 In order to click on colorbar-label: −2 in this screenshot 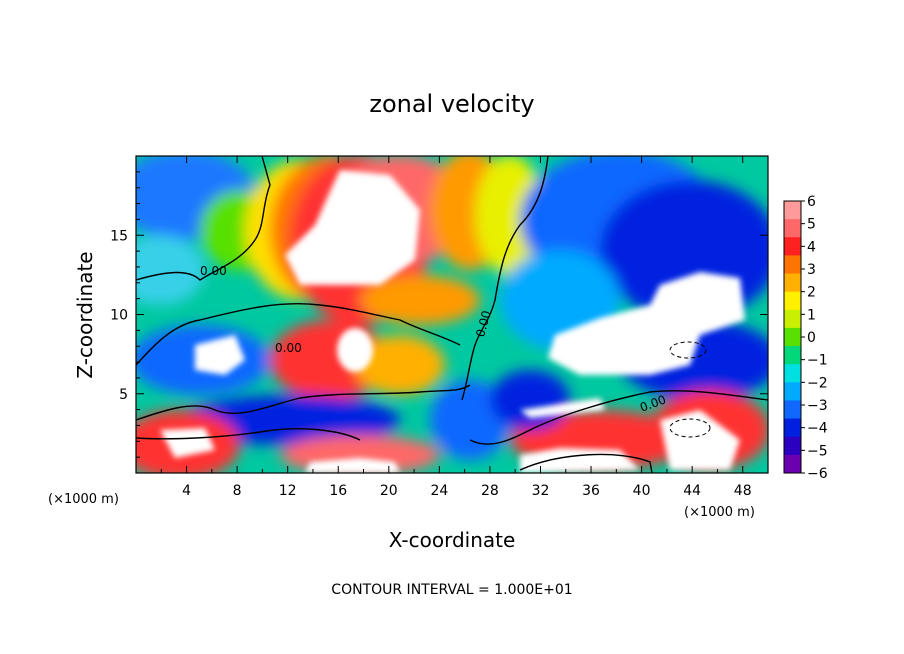, I will do `click(817, 383)`.